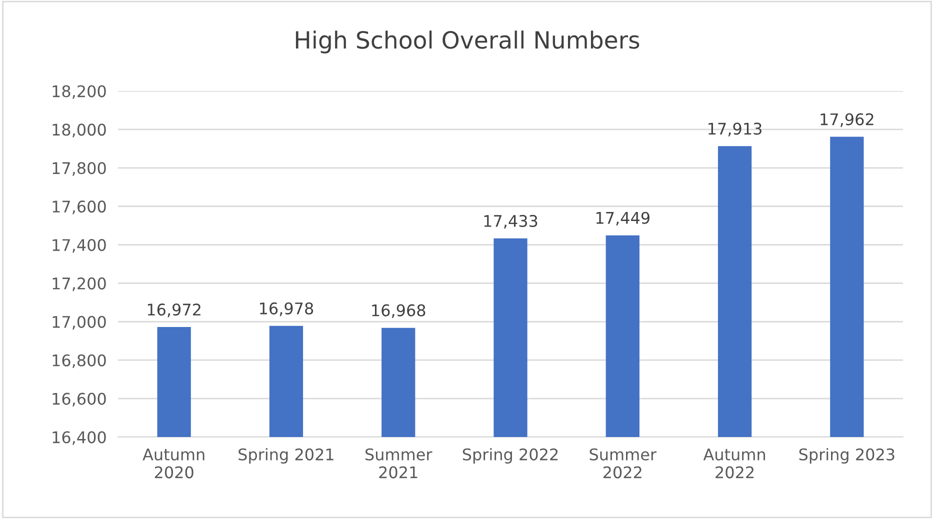 Image resolution: width=934 pixels, height=519 pixels. I want to click on chart-title: High School Overall Numbers, so click(468, 42).